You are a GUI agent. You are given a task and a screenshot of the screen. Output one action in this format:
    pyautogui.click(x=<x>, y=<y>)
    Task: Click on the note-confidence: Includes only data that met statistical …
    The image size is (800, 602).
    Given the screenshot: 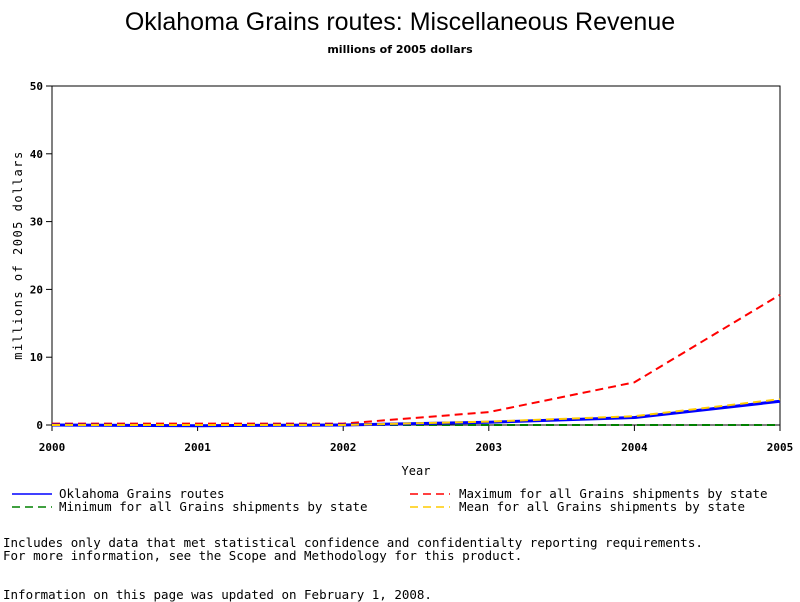 What is the action you would take?
    pyautogui.click(x=353, y=542)
    